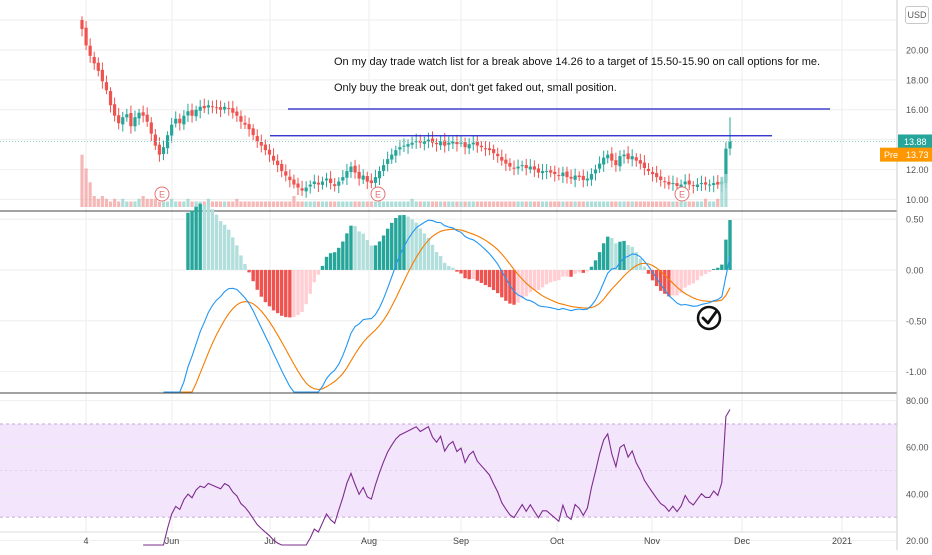  I want to click on rsi-tick-label: 60.00, so click(917, 448).